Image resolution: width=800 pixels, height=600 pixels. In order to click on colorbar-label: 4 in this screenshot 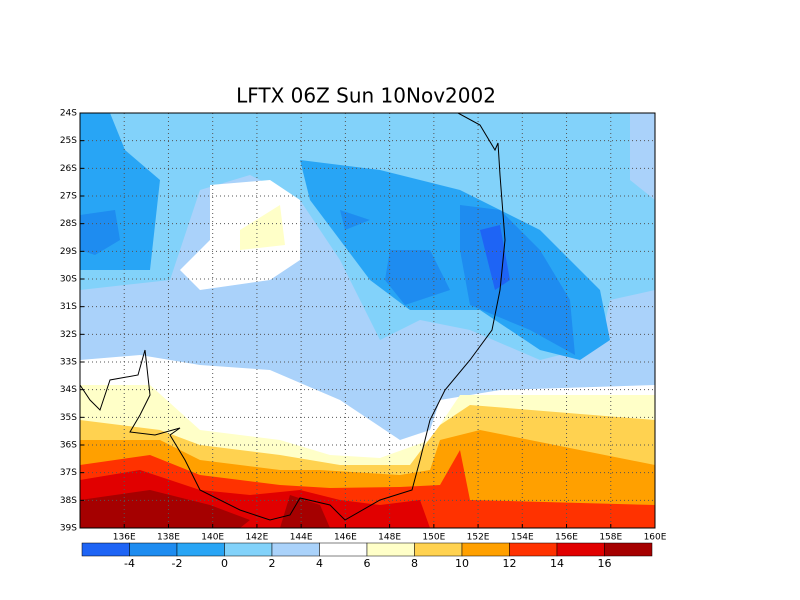, I will do `click(319, 563)`.